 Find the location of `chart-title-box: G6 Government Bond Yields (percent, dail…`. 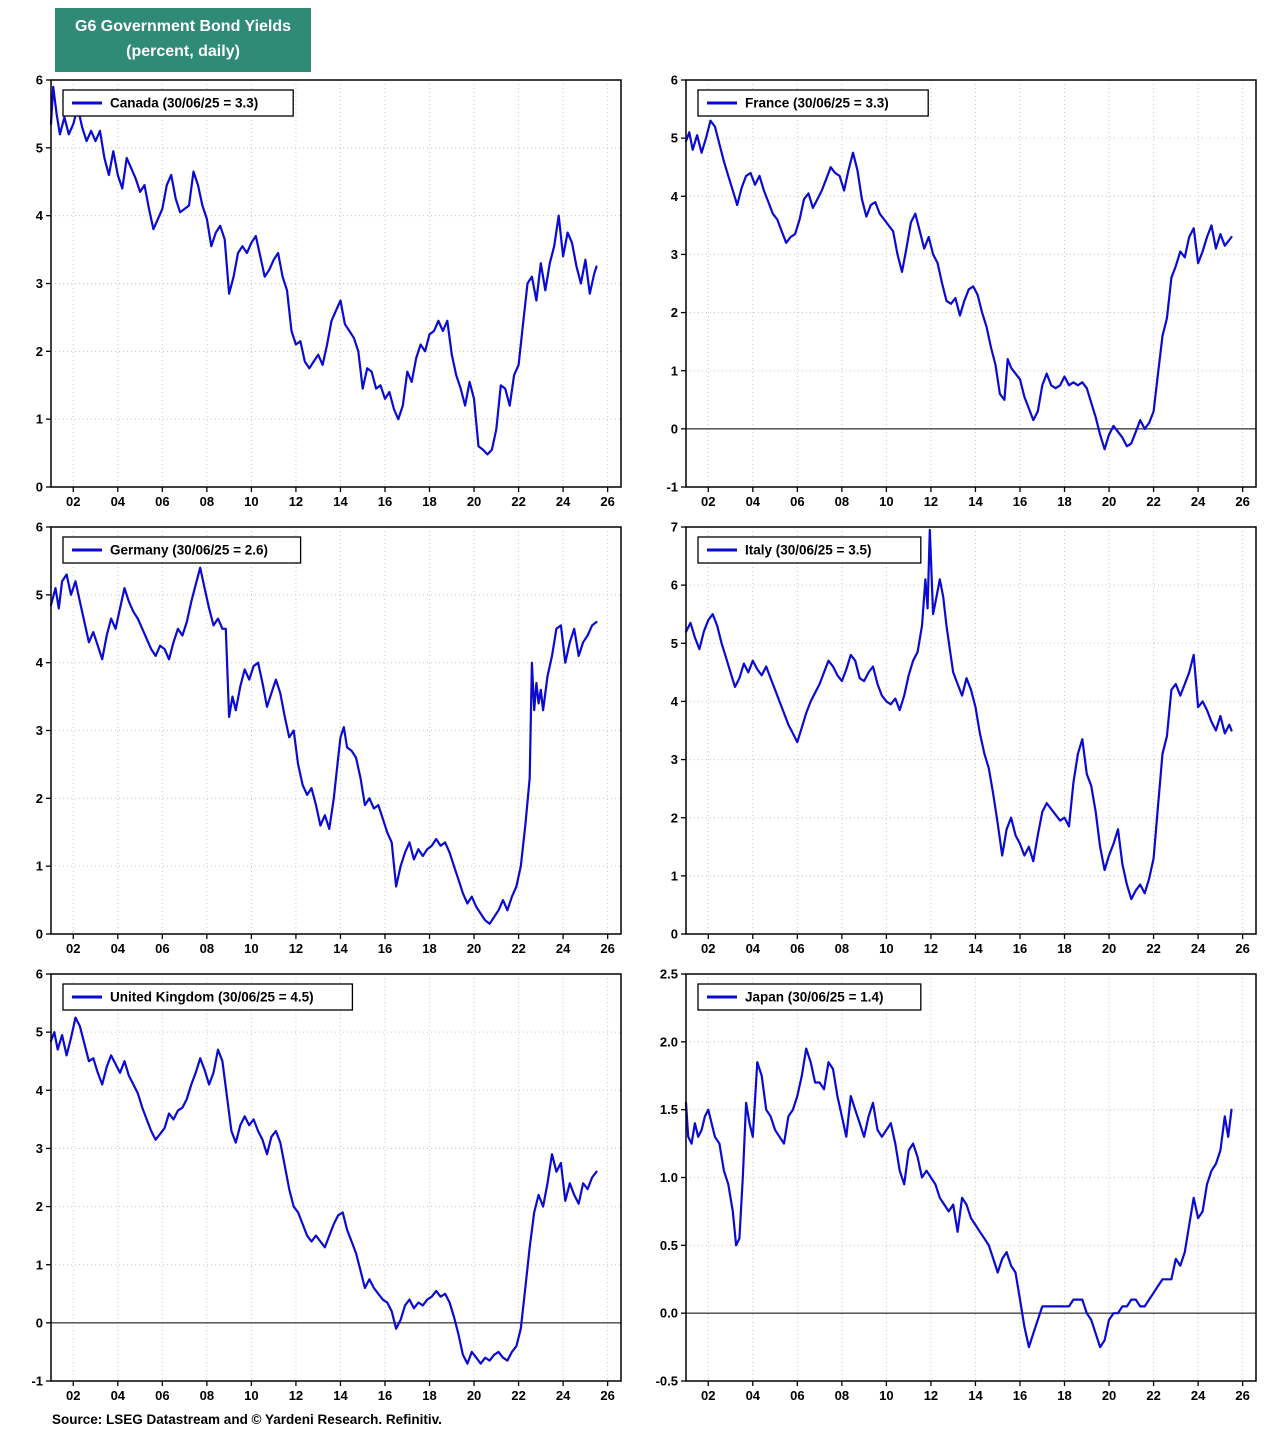

chart-title-box: G6 Government Bond Yields (percent, dail… is located at coordinates (183, 40).